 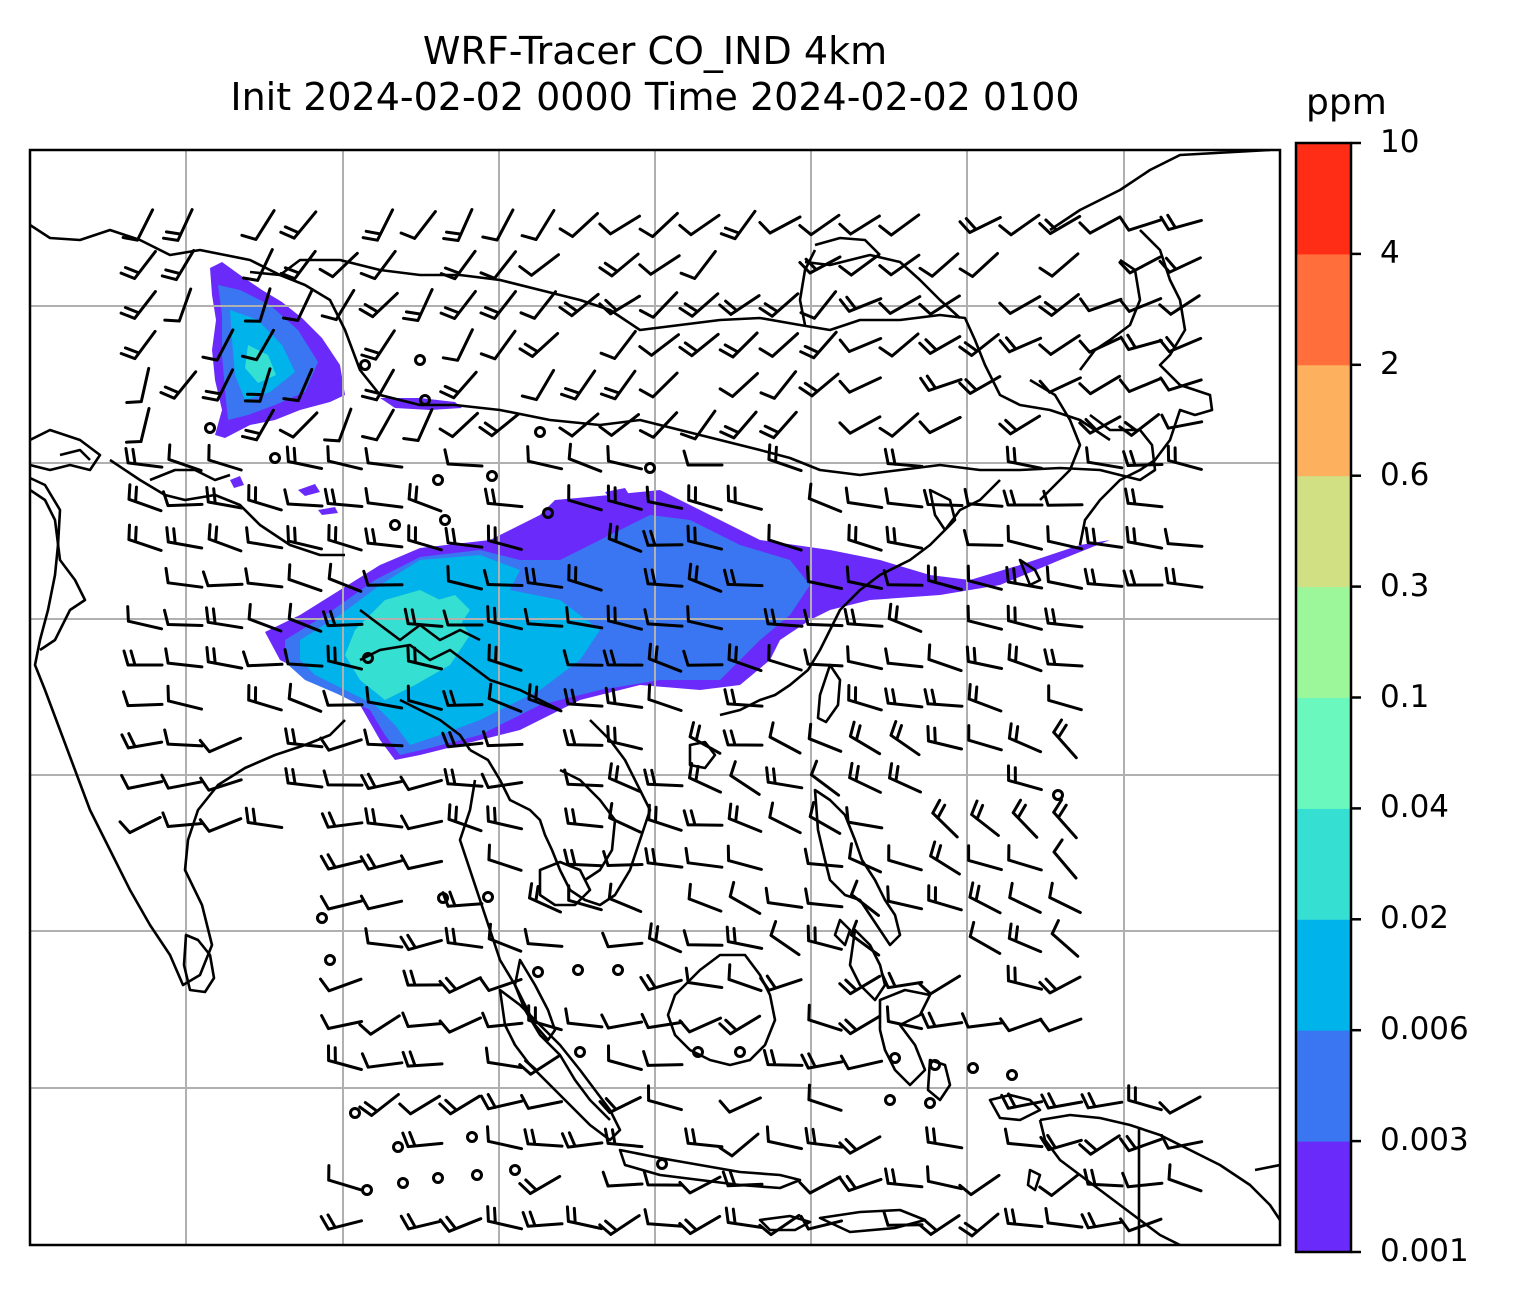 I want to click on colorbar-tick-label: 0.04, so click(x=1415, y=807).